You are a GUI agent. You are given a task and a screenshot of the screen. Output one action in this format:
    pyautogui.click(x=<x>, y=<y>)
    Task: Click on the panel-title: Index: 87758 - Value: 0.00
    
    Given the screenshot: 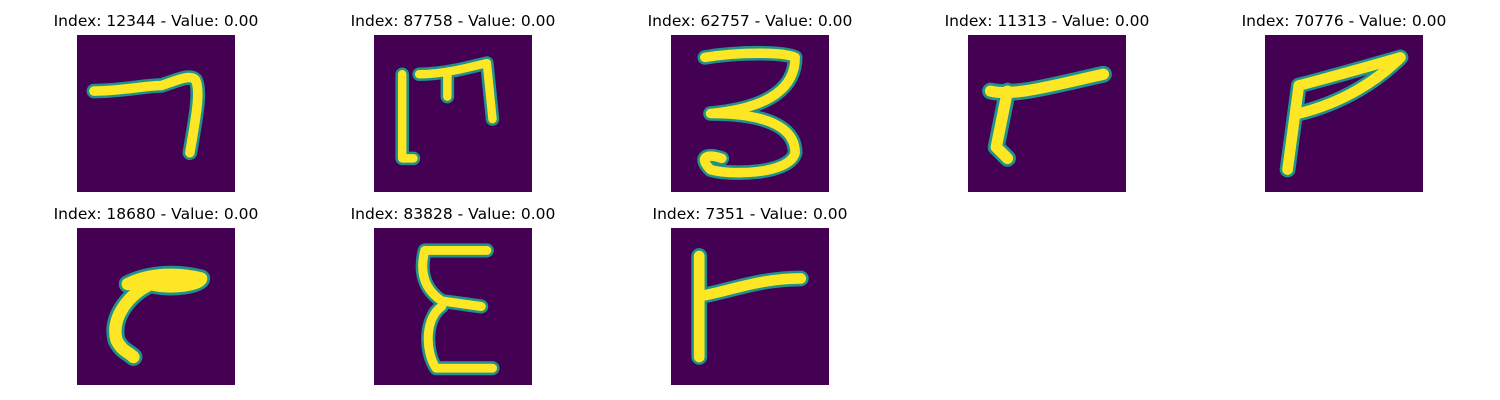 What is the action you would take?
    pyautogui.click(x=453, y=21)
    